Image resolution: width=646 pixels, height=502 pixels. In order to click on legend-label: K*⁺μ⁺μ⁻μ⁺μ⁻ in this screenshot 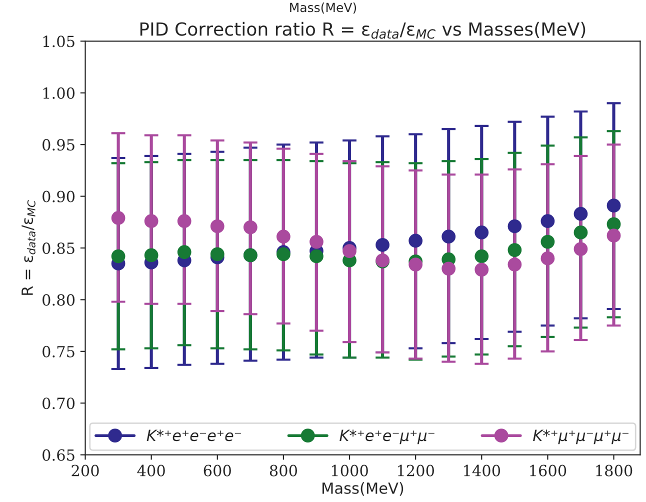, I will do `click(580, 437)`.